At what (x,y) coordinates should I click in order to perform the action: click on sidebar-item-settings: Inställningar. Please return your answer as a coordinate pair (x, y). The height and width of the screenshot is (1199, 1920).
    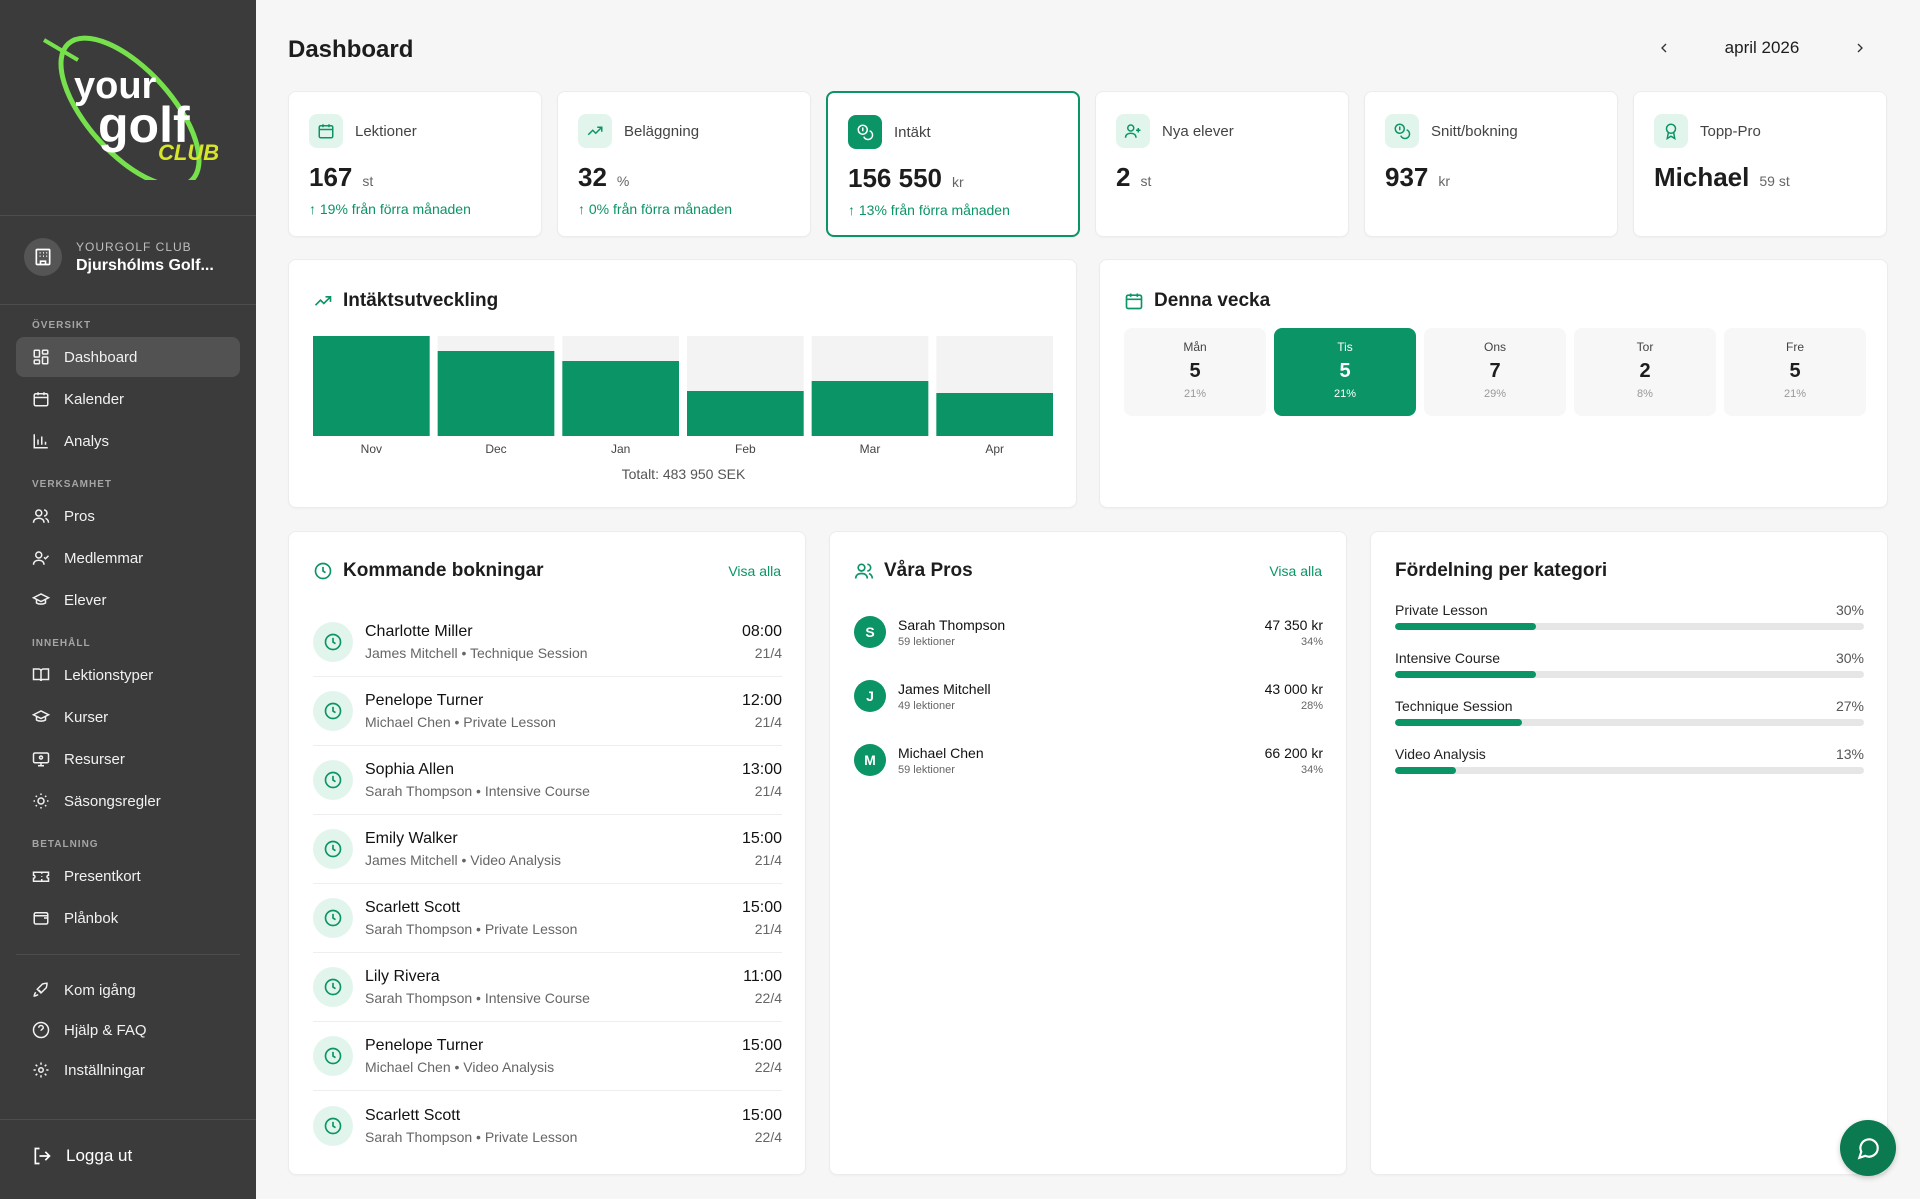
    Looking at the image, I should click on (128, 1070).